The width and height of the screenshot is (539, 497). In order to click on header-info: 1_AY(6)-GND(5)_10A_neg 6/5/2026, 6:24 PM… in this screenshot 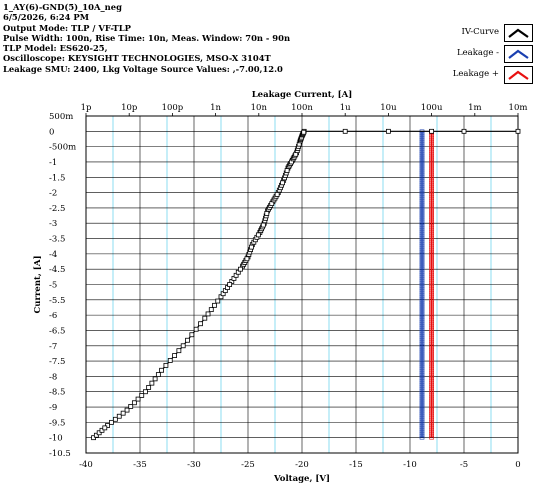, I will do `click(146, 38)`.